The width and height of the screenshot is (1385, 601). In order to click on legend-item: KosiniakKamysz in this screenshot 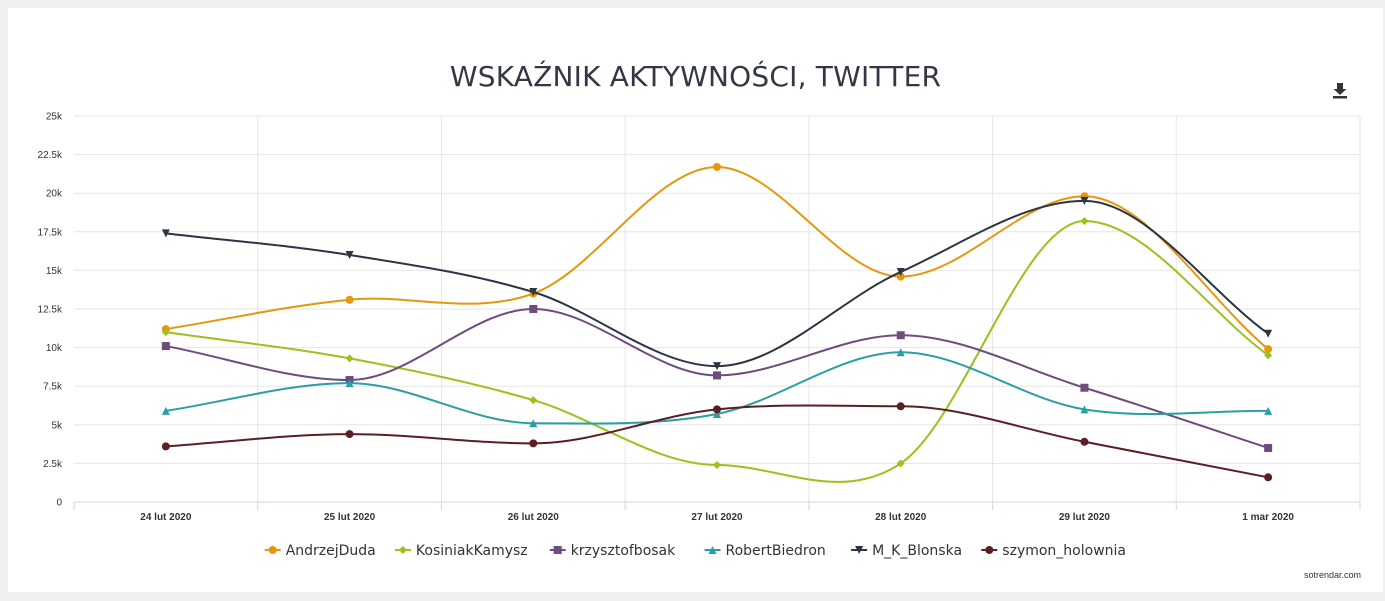, I will do `click(461, 551)`.